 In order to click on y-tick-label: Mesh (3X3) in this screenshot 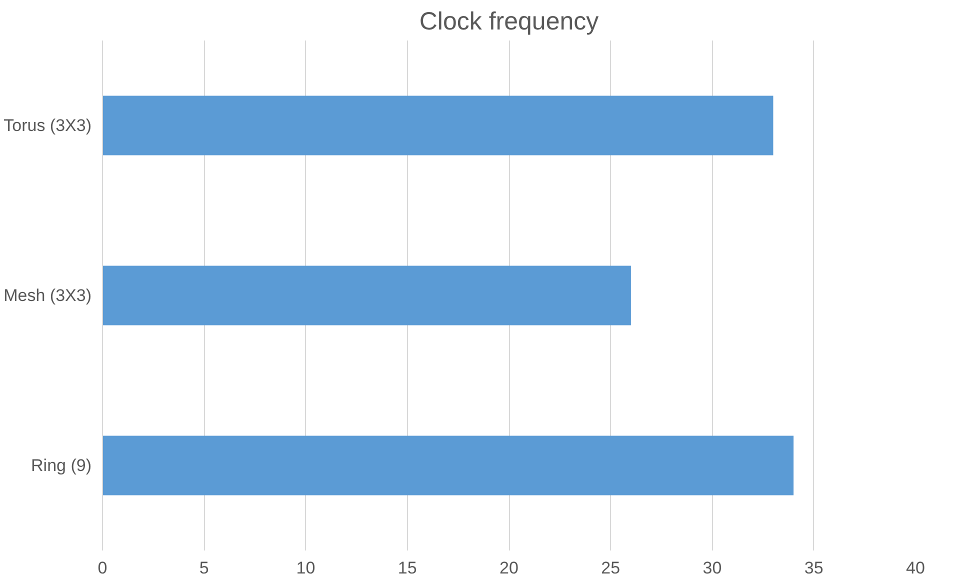, I will do `click(48, 295)`.